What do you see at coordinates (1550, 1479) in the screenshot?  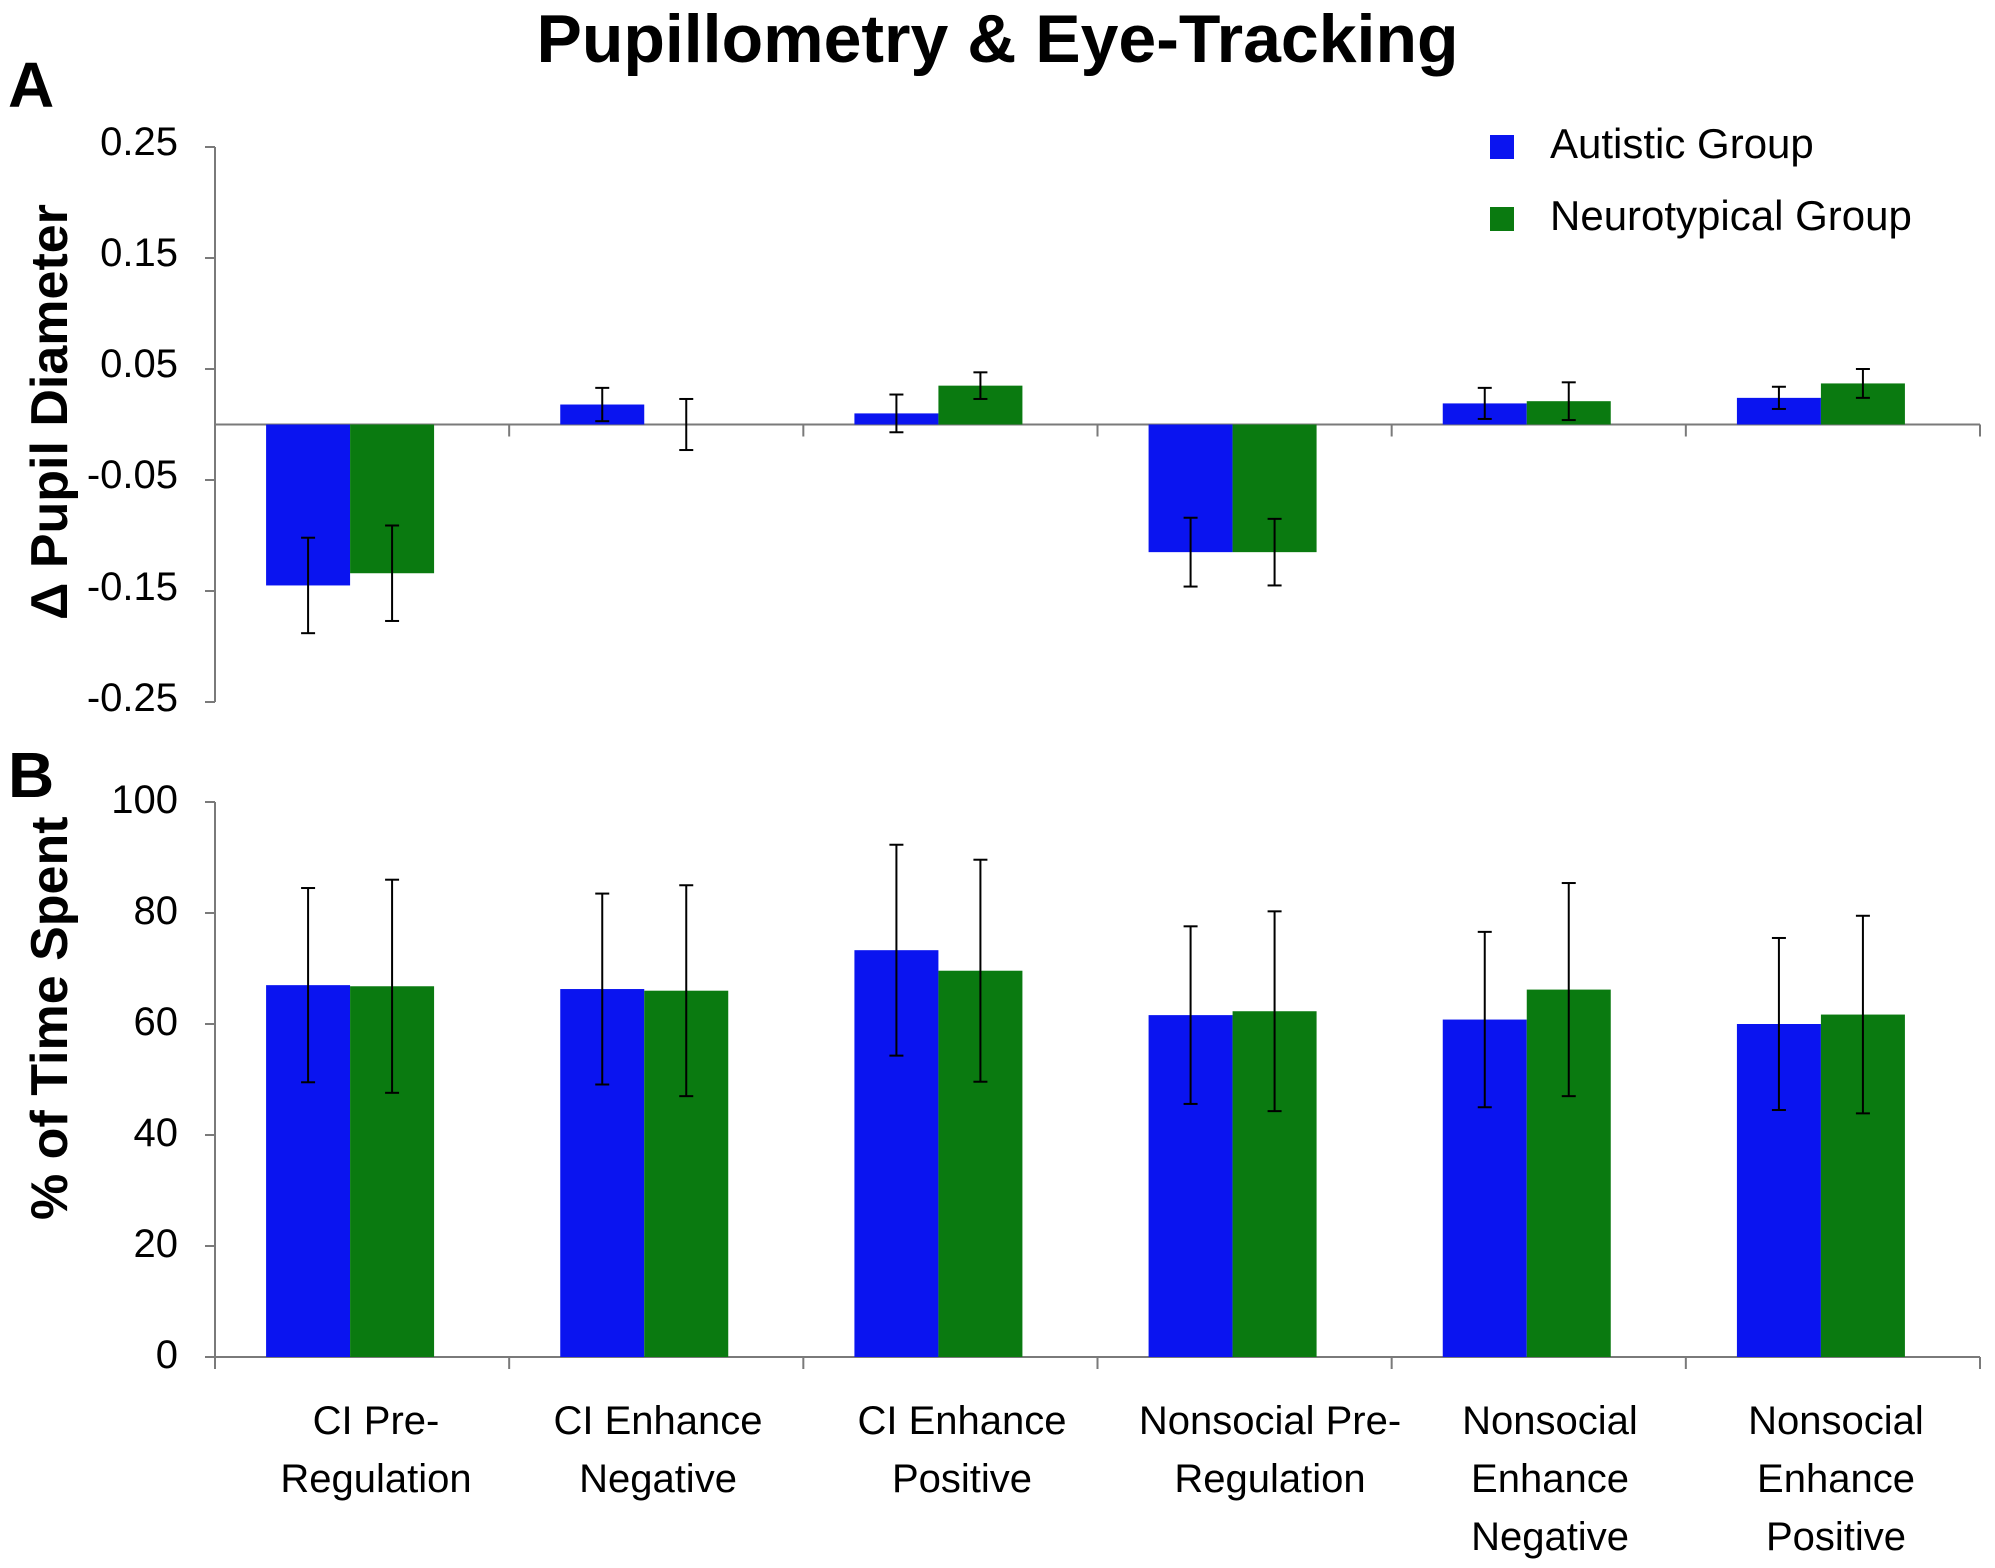 I see `x-category-label: Nonsocial Enhance Negative` at bounding box center [1550, 1479].